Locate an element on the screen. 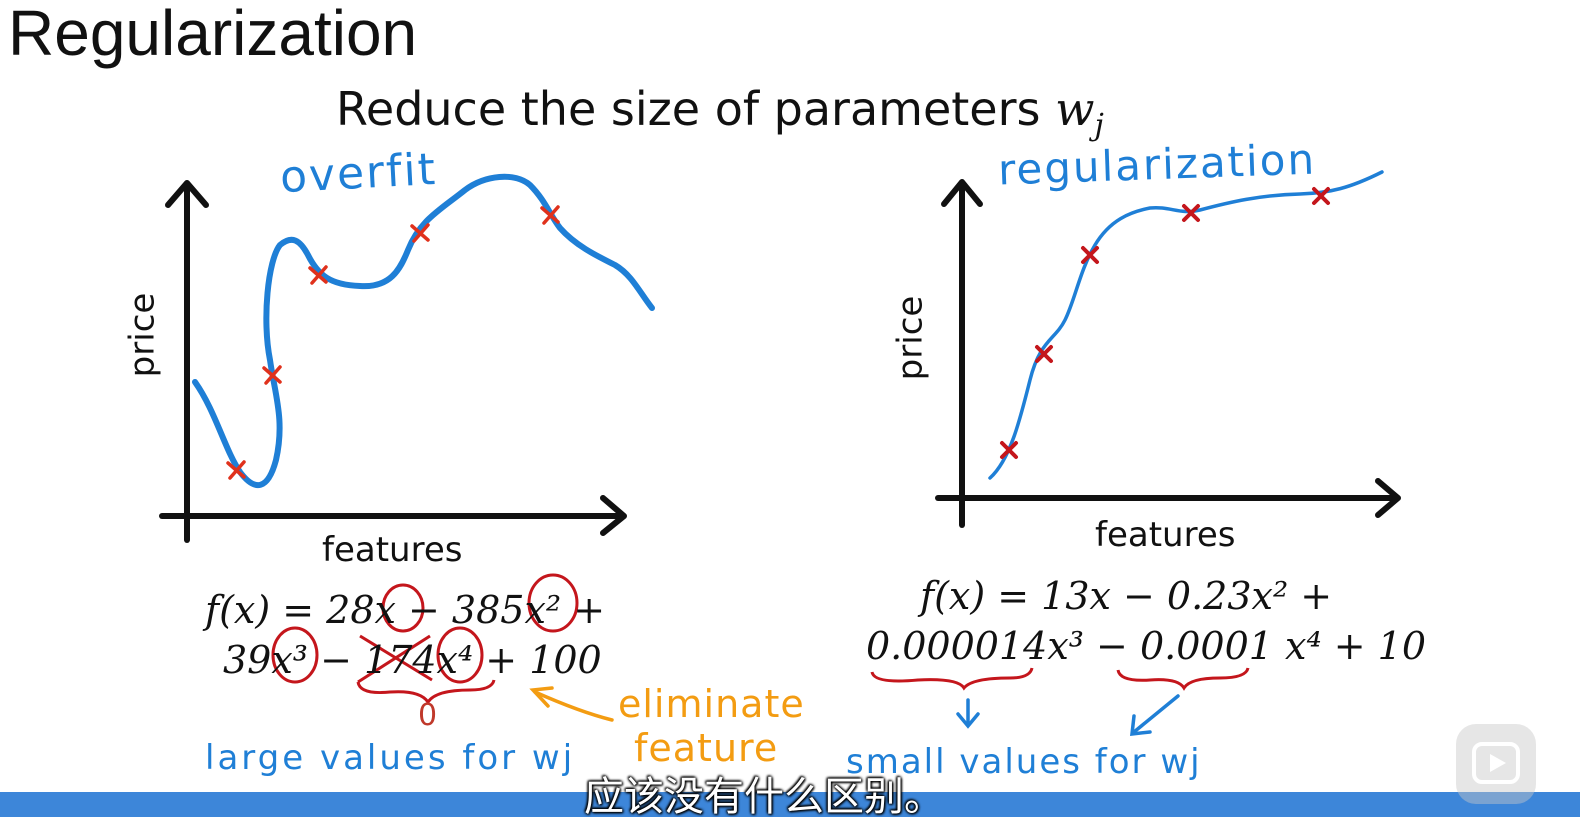 This screenshot has height=822, width=1580. video-progress-bar is located at coordinates (790, 804).